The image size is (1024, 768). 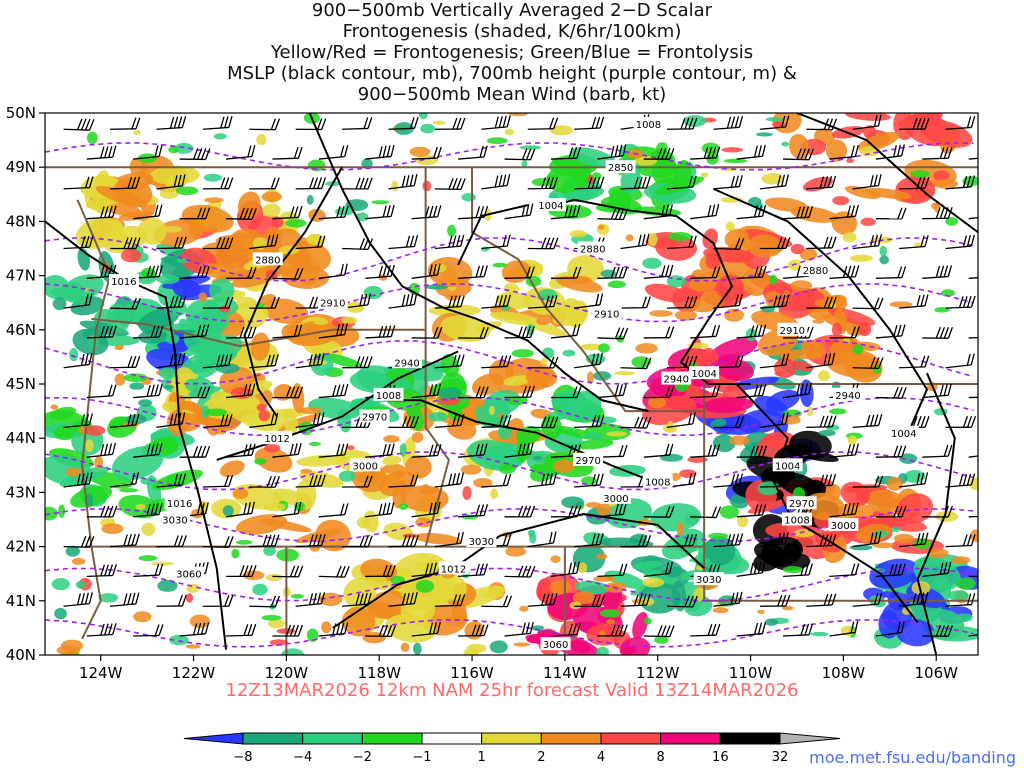 What do you see at coordinates (550, 206) in the screenshot?
I see `contour-label: 1004` at bounding box center [550, 206].